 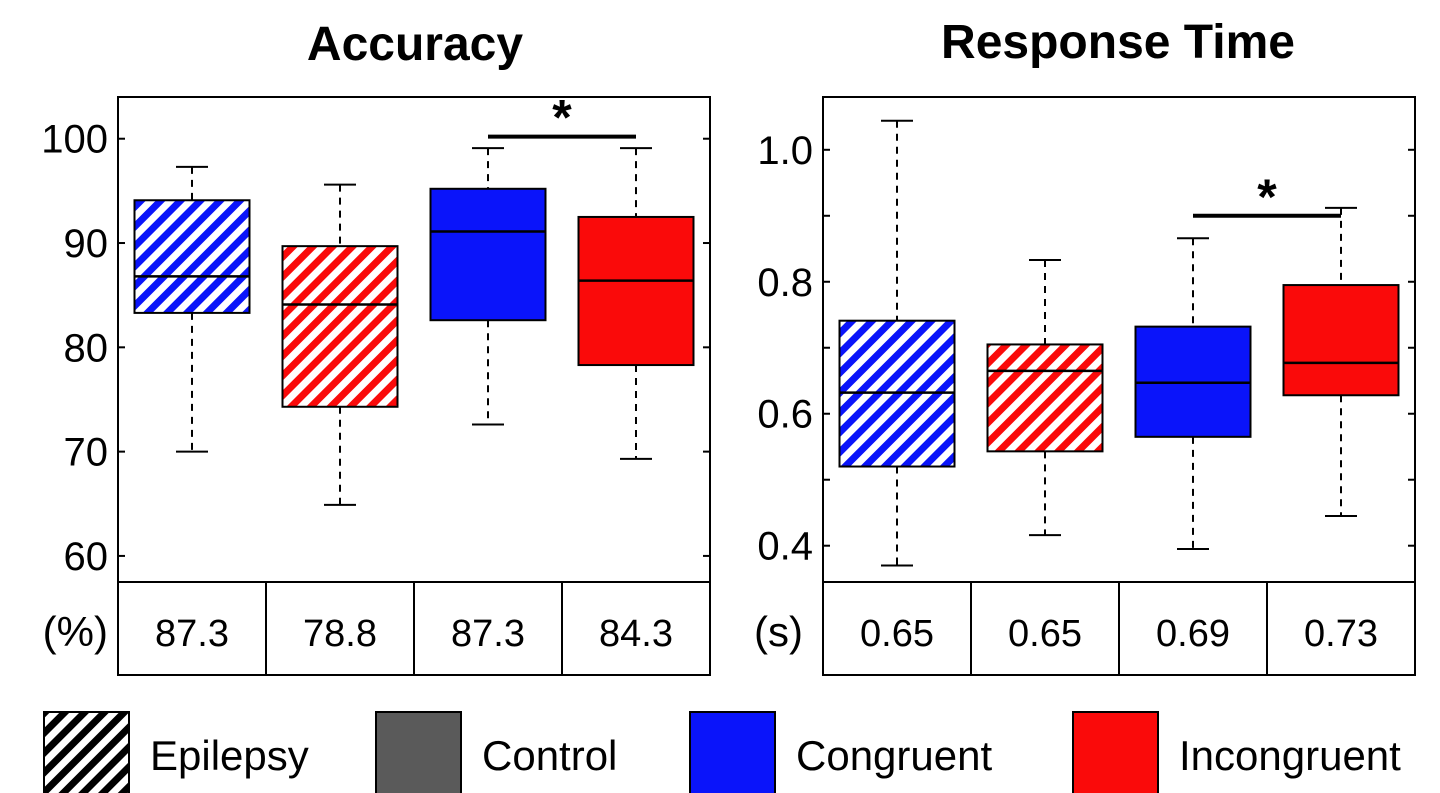 I want to click on y-tick-label: 0.8, so click(x=785, y=283).